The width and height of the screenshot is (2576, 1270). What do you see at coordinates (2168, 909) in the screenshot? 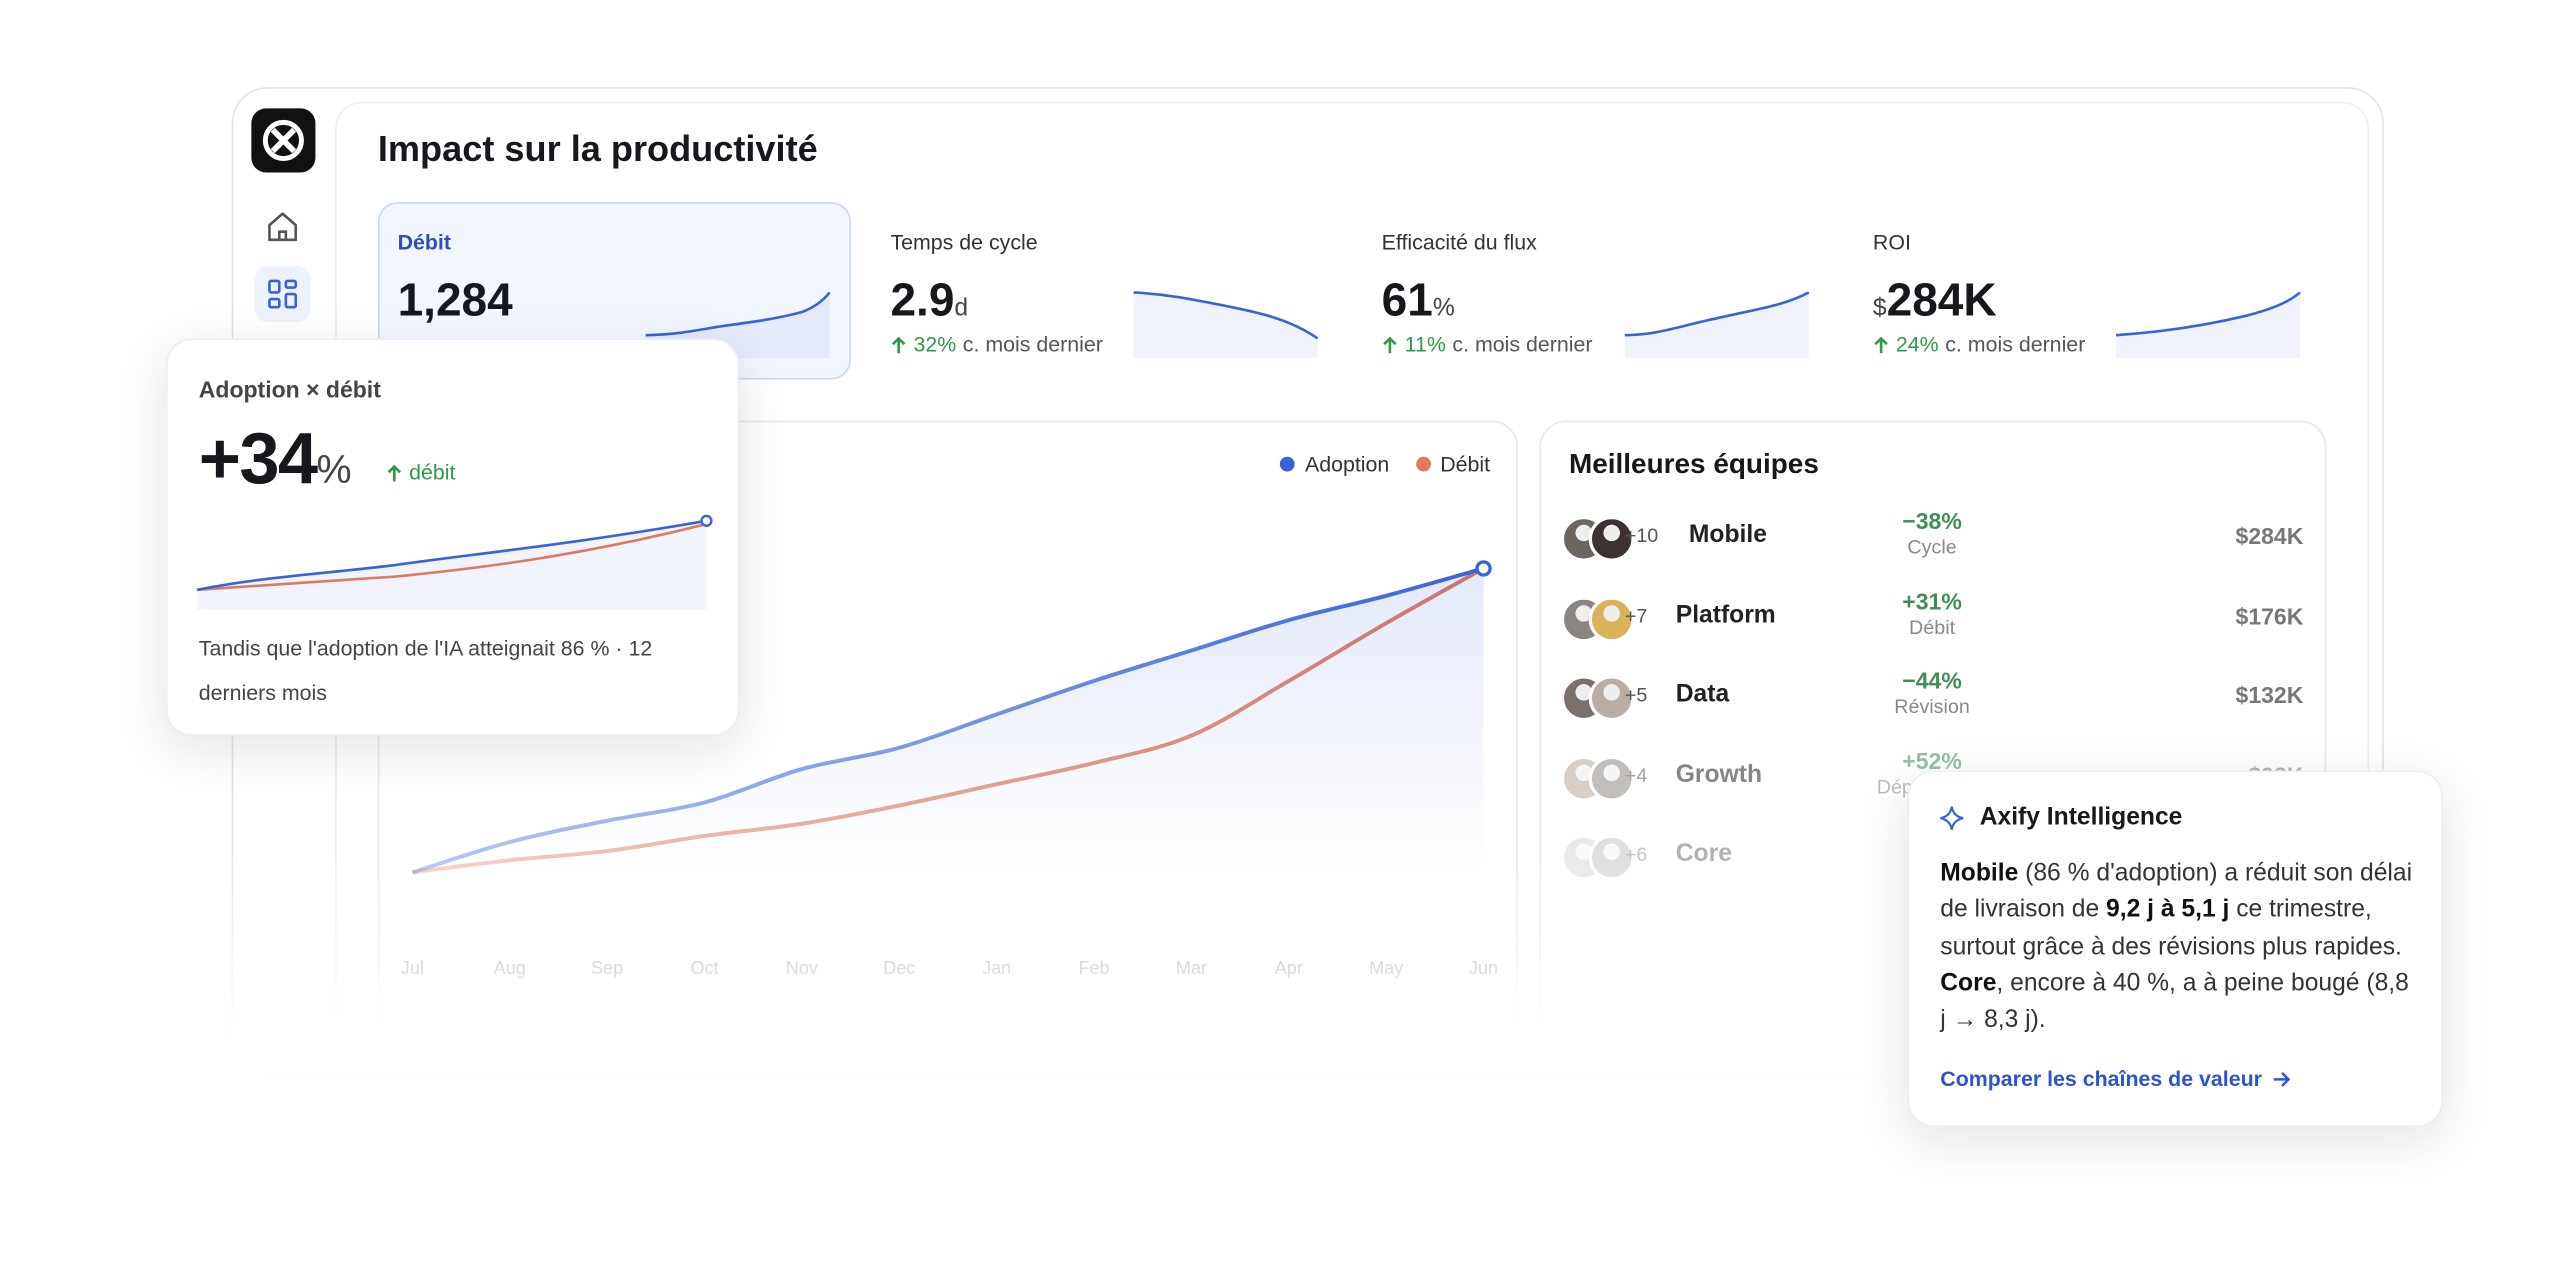
I see `insight-text: 9,2 j à 5,1 j` at bounding box center [2168, 909].